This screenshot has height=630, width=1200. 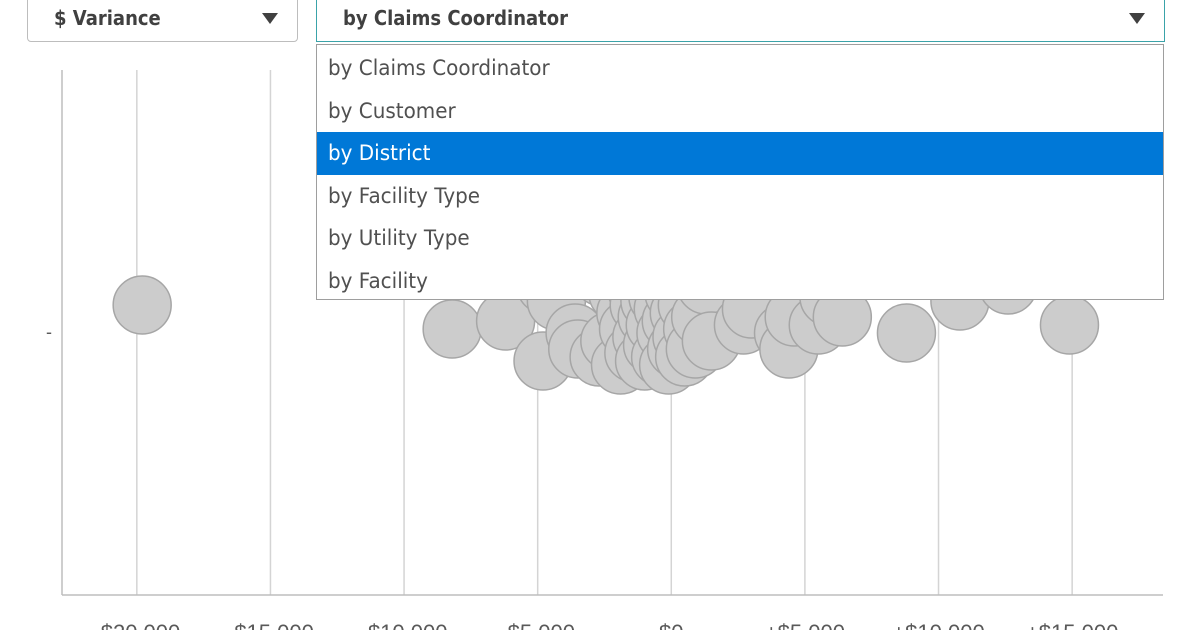 What do you see at coordinates (805, 625) in the screenshot?
I see `x-tick-label: +$5,000` at bounding box center [805, 625].